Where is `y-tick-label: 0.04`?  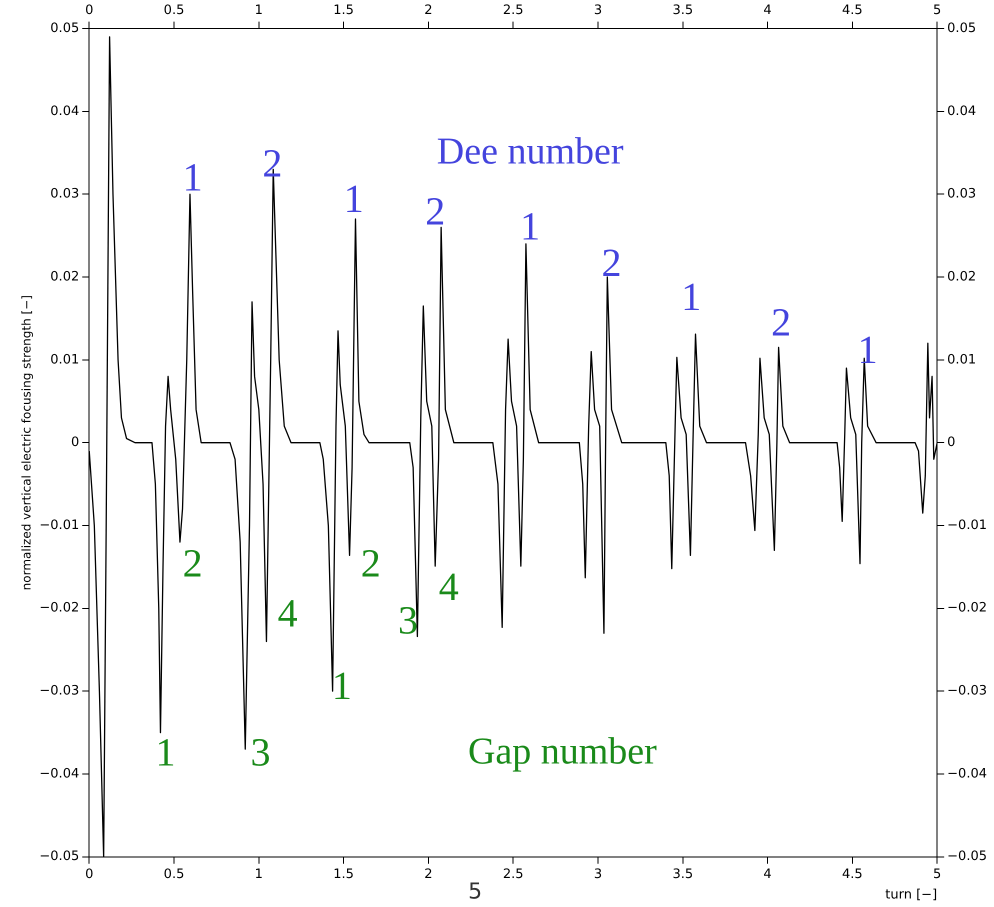 y-tick-label: 0.04 is located at coordinates (65, 111).